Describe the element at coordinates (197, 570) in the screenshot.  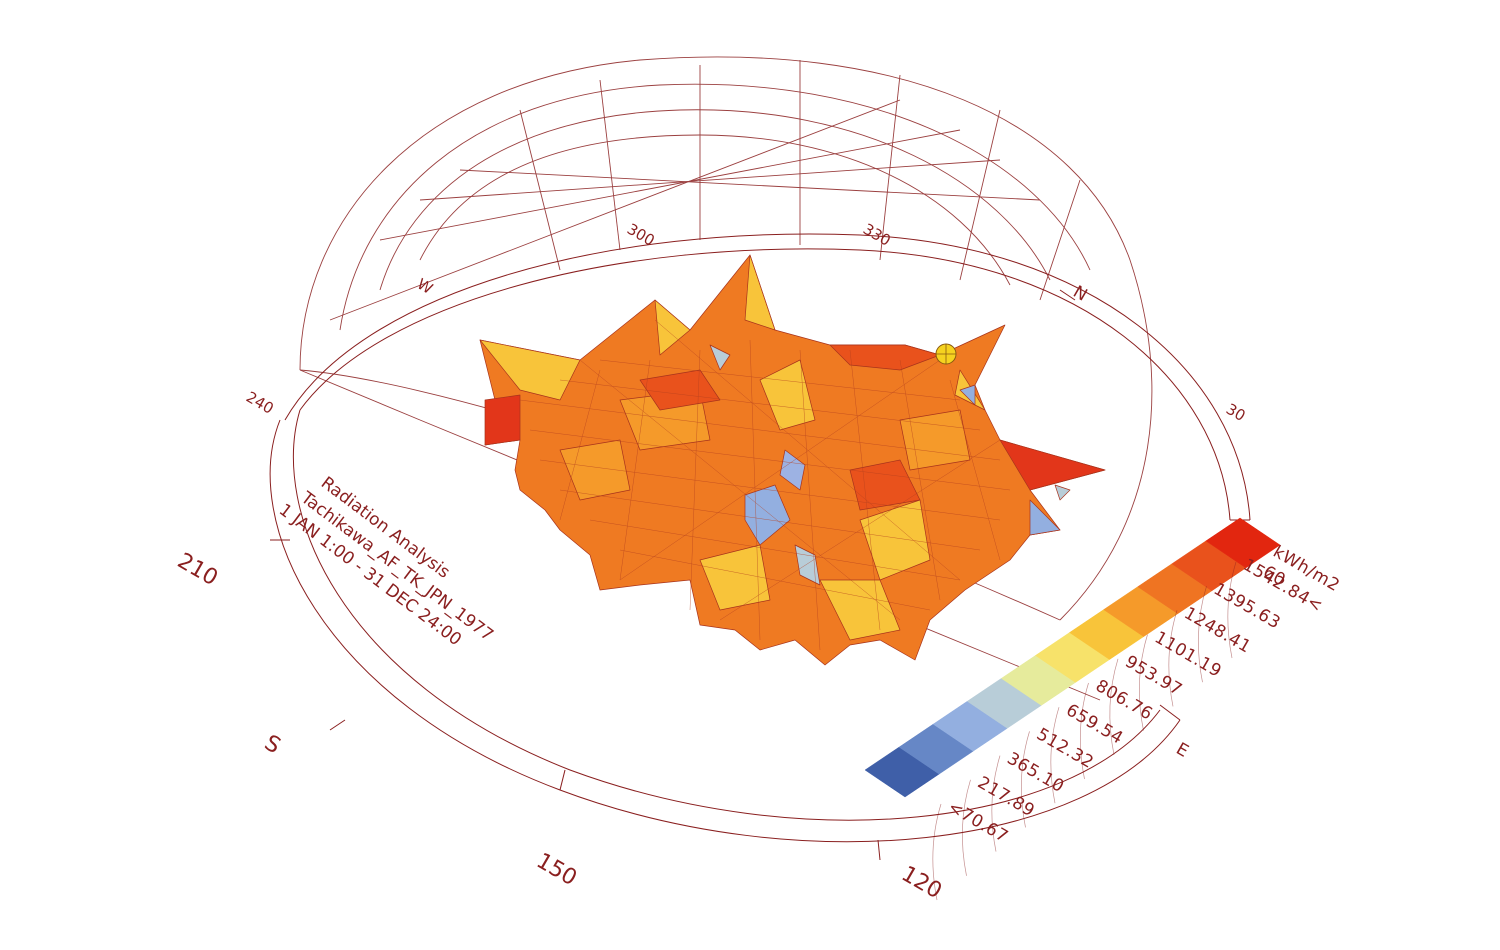
I see `angle-210: 210` at that location.